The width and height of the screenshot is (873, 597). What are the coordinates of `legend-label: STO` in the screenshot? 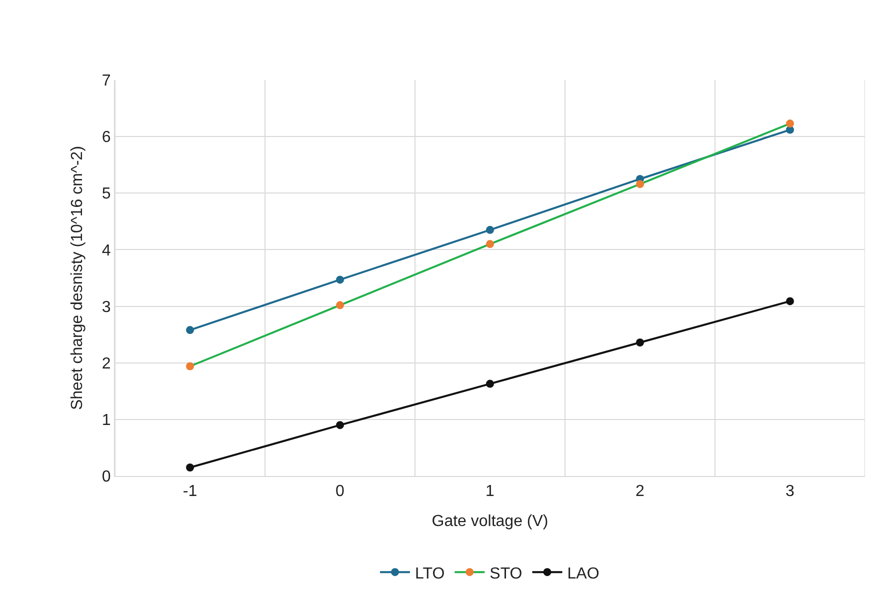 It's located at (506, 573).